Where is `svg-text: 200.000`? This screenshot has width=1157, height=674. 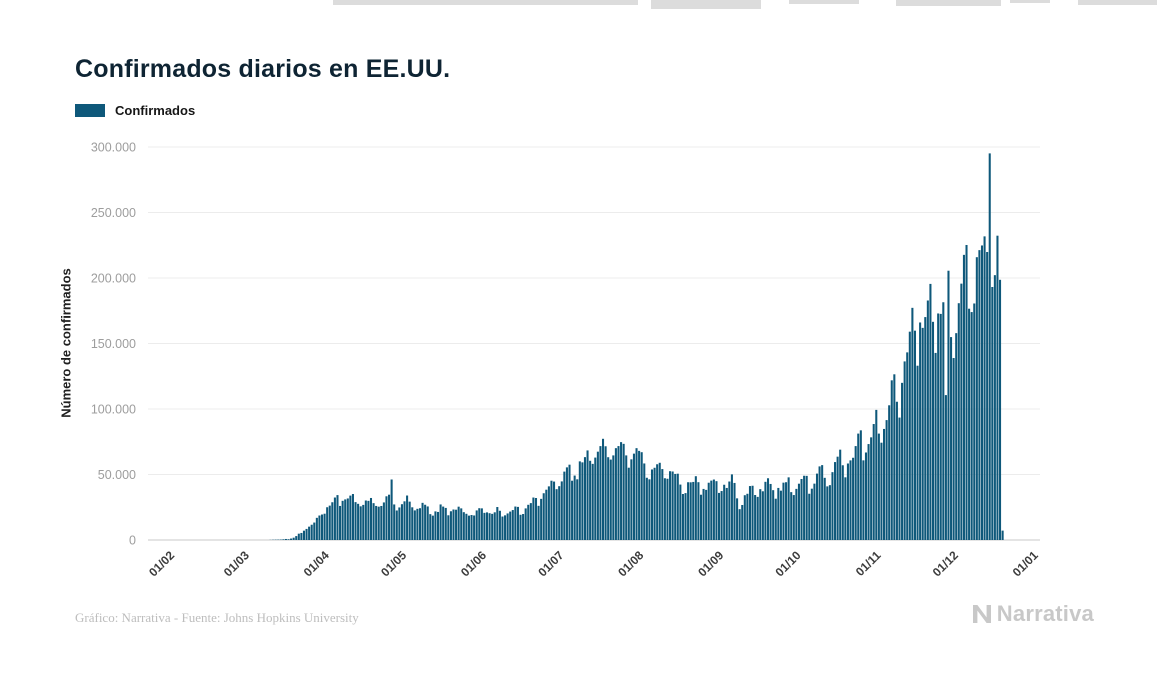 svg-text: 200.000 is located at coordinates (113, 279).